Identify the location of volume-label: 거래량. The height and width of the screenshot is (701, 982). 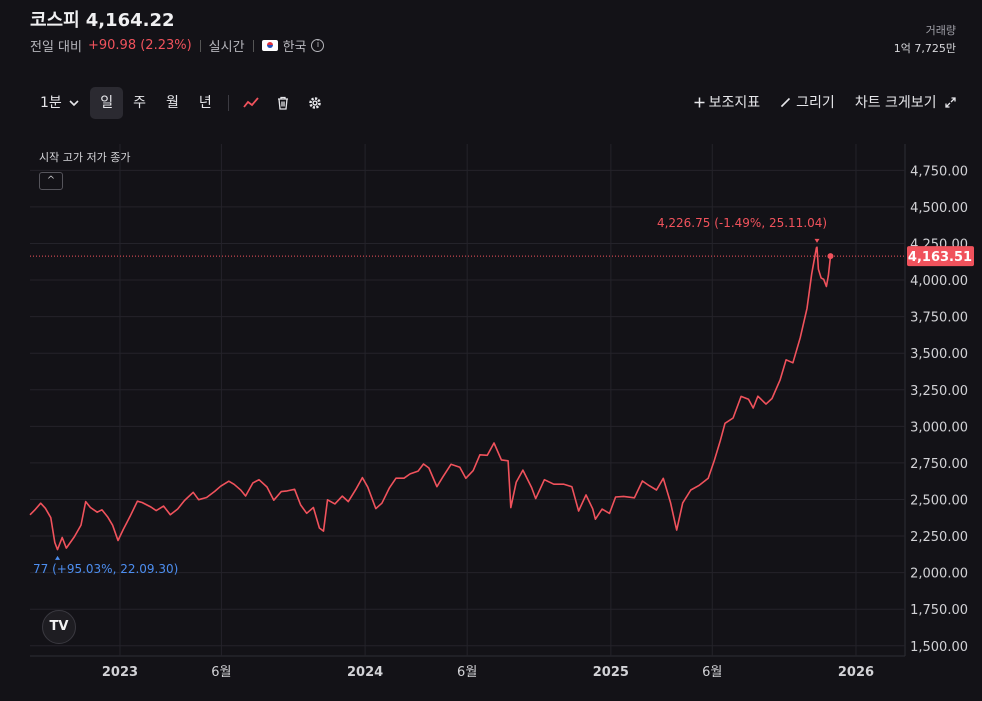
(940, 30).